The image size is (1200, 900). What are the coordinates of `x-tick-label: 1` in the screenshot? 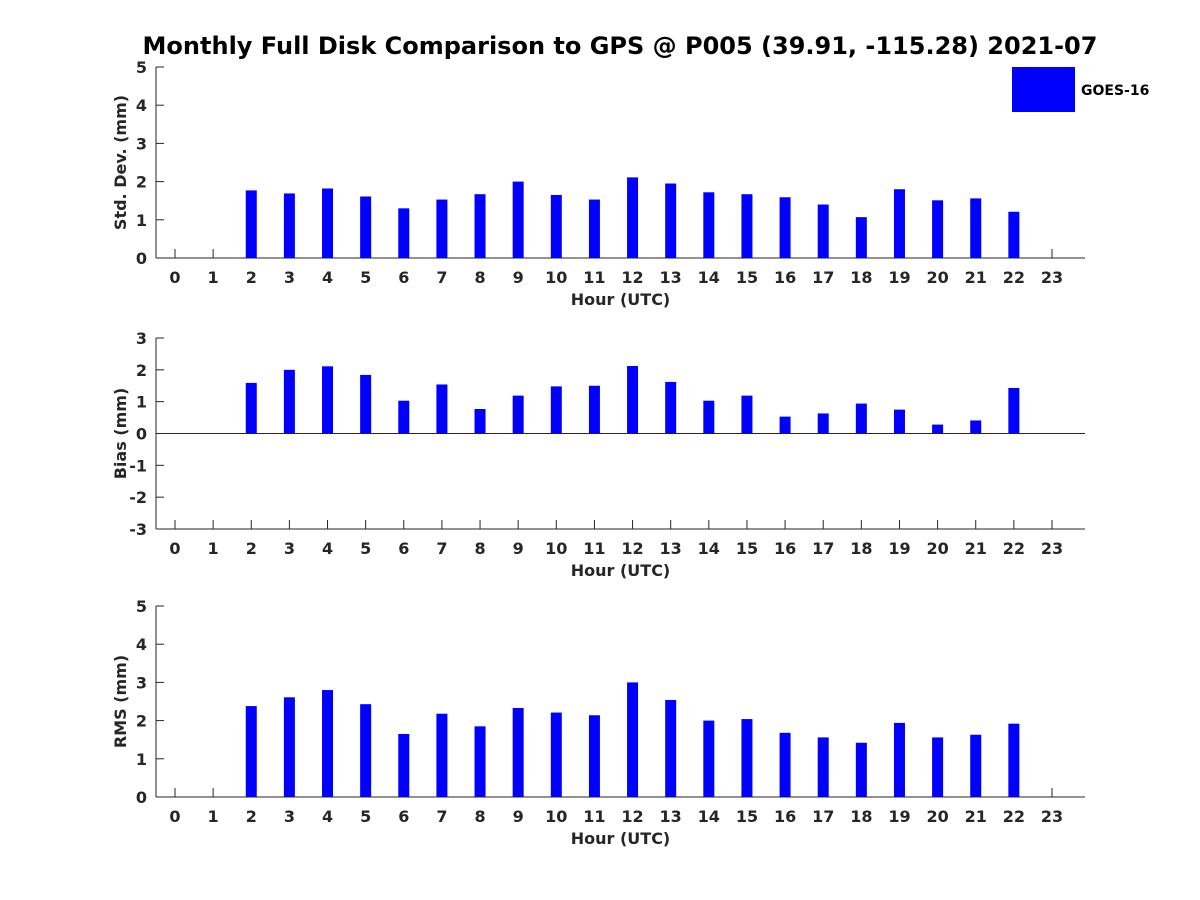 It's located at (213, 277).